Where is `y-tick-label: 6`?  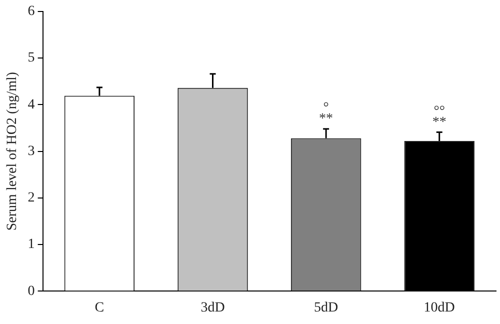
y-tick-label: 6 is located at coordinates (31, 12).